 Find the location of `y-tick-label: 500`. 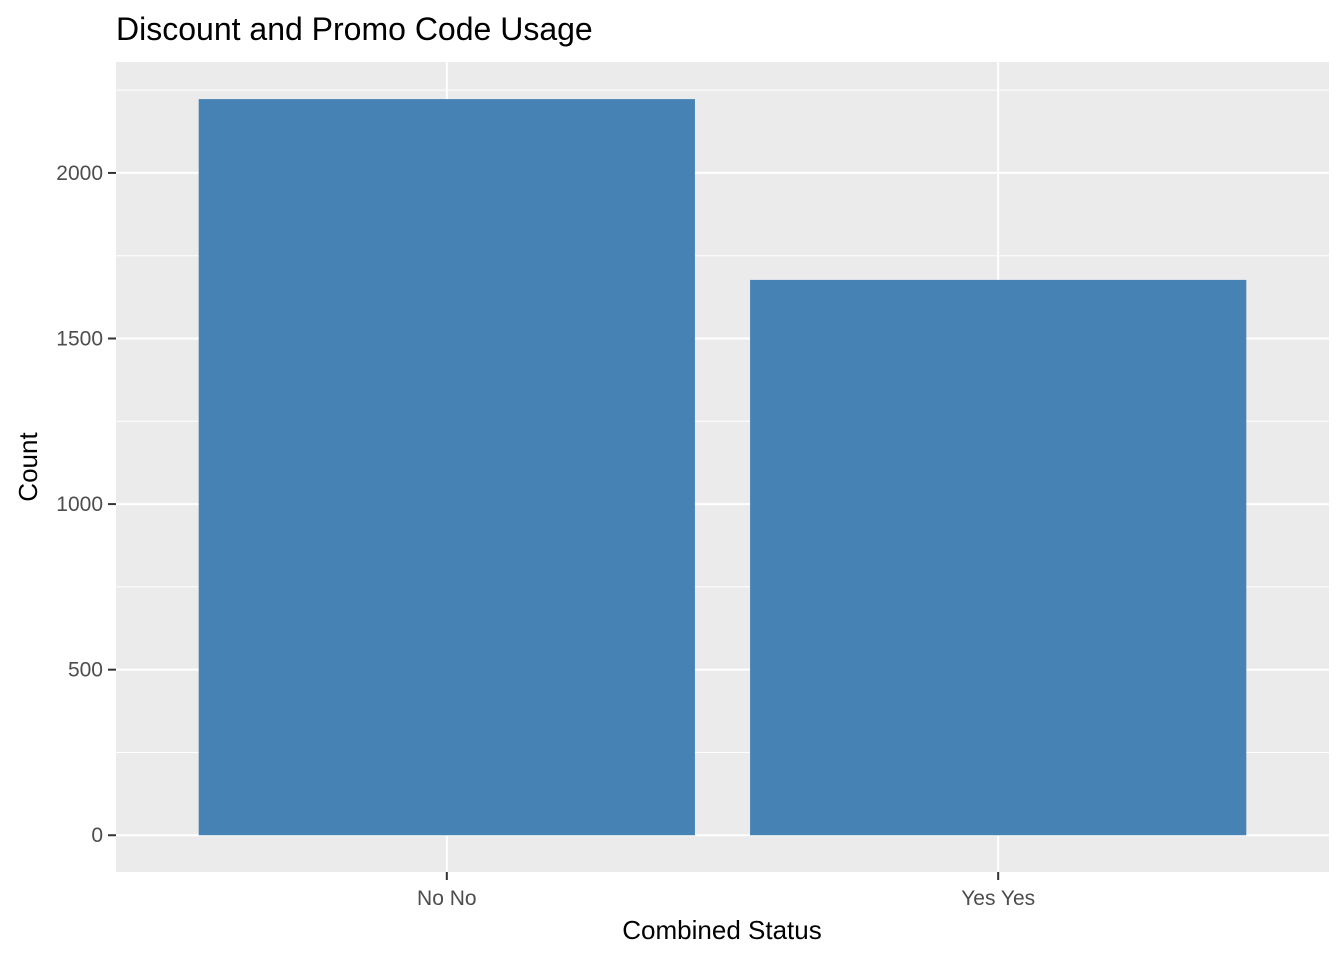

y-tick-label: 500 is located at coordinates (85, 670).